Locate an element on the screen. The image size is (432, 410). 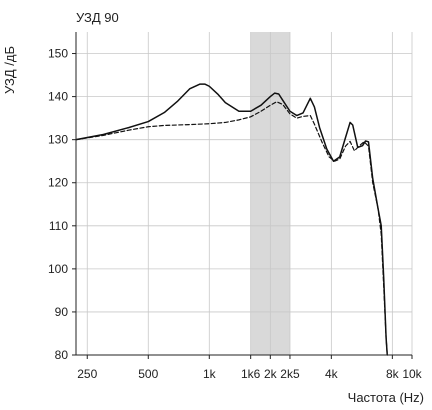
x-tick-label-8: 10k is located at coordinates (412, 374).